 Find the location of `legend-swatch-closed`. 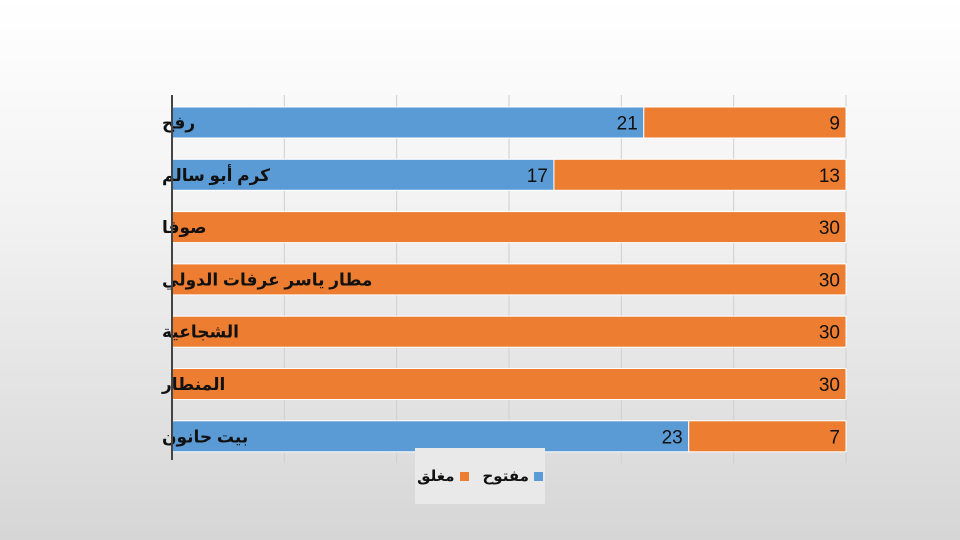

legend-swatch-closed is located at coordinates (464, 476).